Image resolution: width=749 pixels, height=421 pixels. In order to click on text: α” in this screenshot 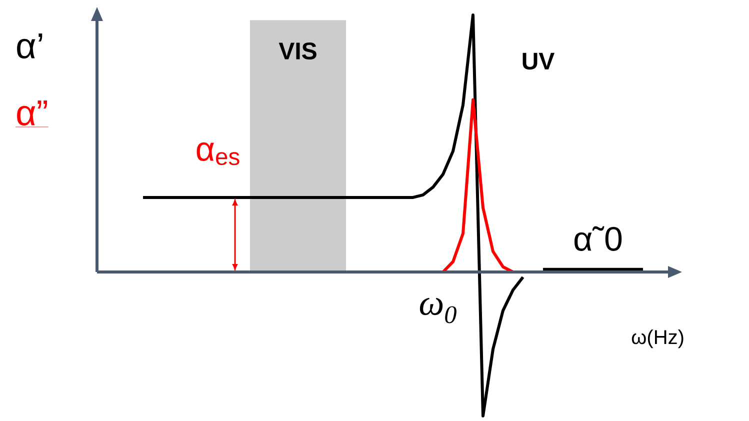, I will do `click(32, 113)`.